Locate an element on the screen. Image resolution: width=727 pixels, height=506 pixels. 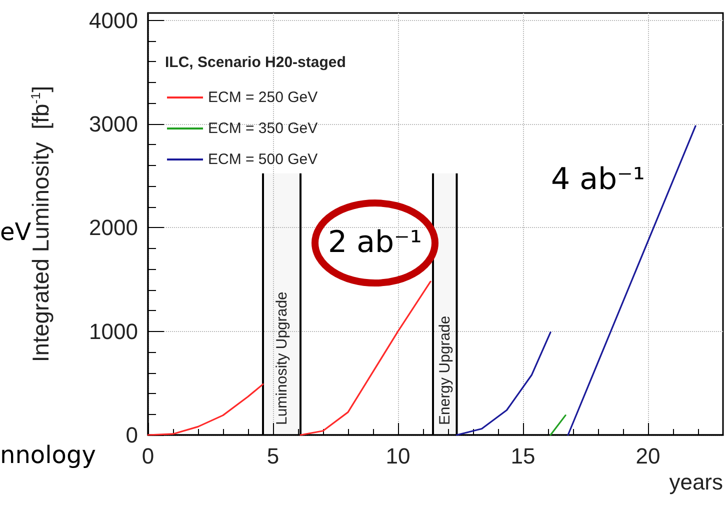
x-tick-label: 20 is located at coordinates (648, 456).